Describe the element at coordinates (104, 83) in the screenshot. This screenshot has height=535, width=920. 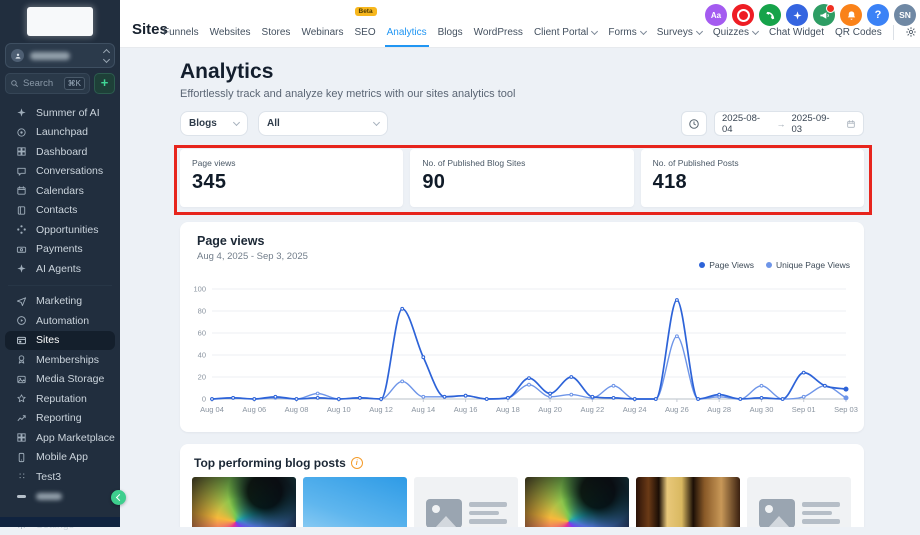
I see `quick-add-button` at that location.